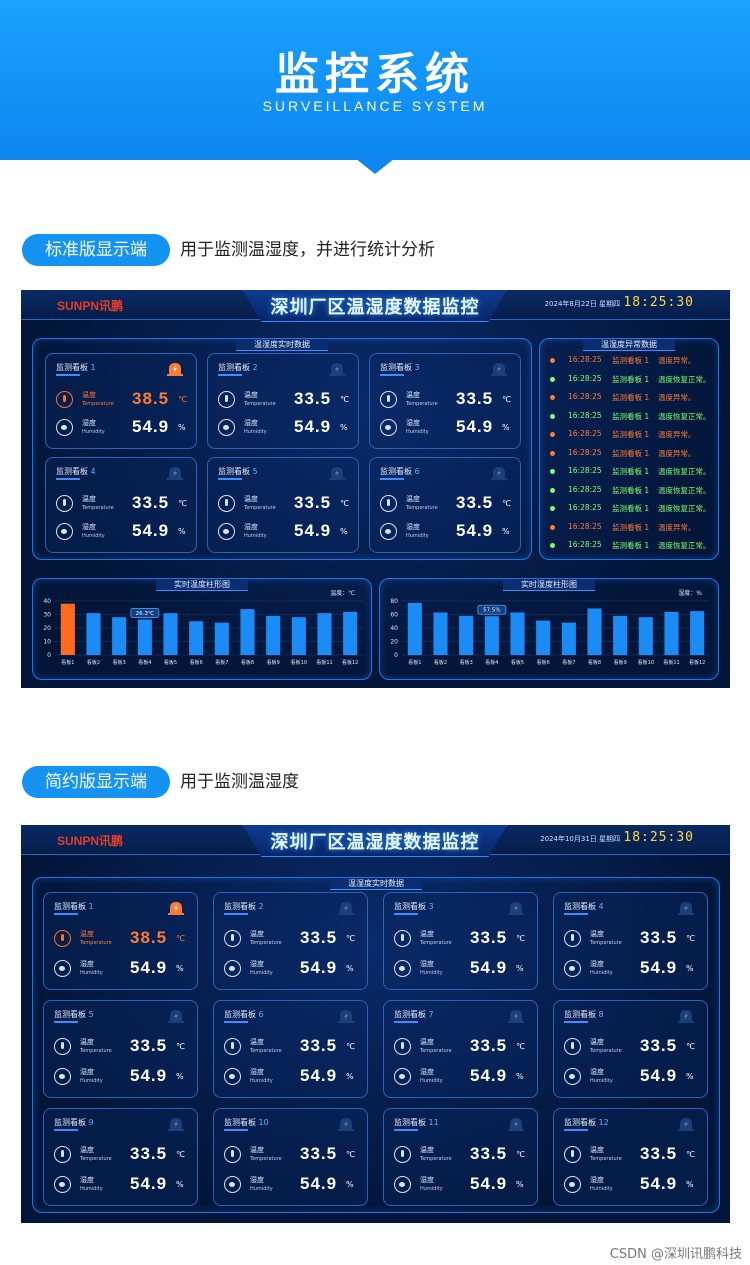 This screenshot has height=1265, width=750. What do you see at coordinates (630, 1157) in the screenshot?
I see `board-card-12: 监测看板 12 温度 Temperature 33.5 ℃ 湿度 Humidity 54.9%` at bounding box center [630, 1157].